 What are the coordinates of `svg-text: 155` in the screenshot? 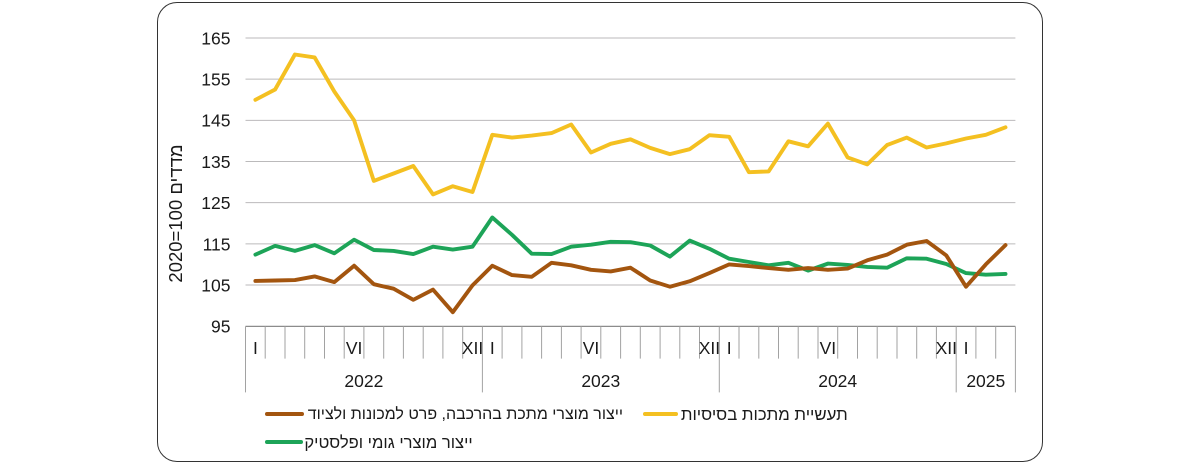 It's located at (215, 80).